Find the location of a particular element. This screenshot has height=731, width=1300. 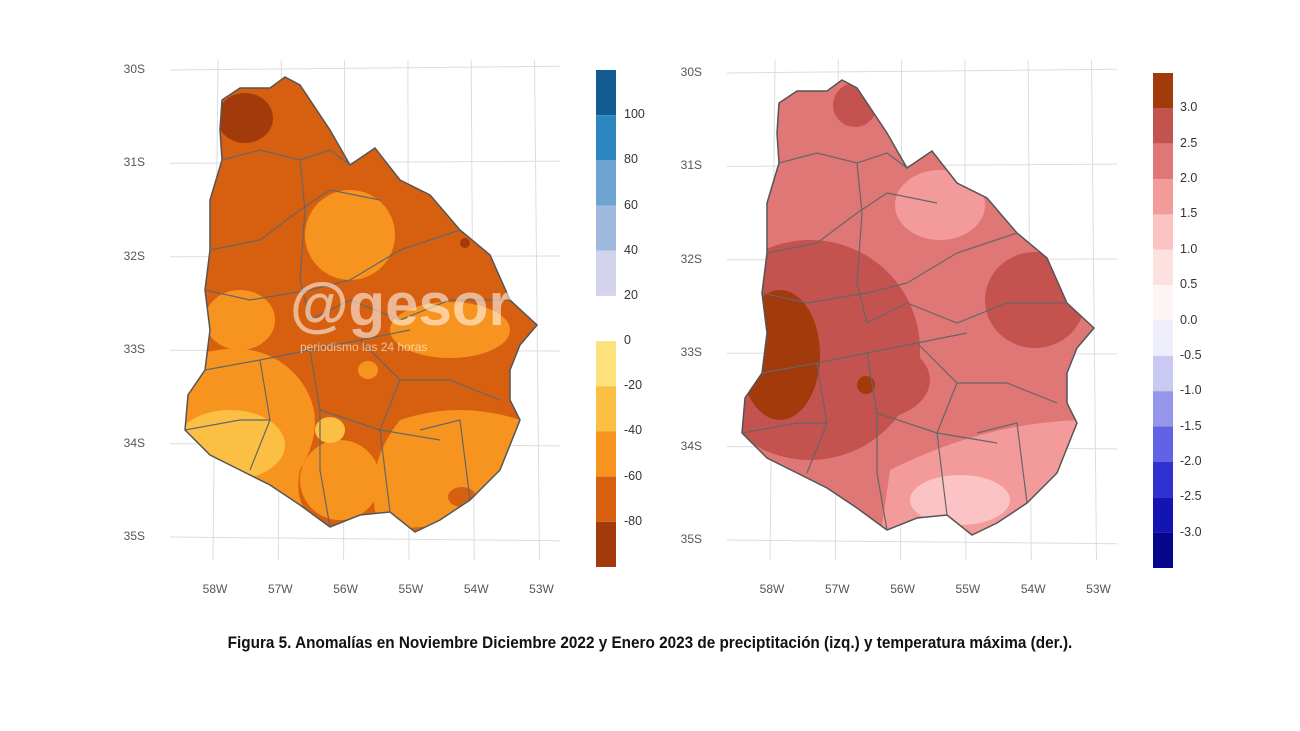

legend-tick-label: -2.0 is located at coordinates (1191, 460).